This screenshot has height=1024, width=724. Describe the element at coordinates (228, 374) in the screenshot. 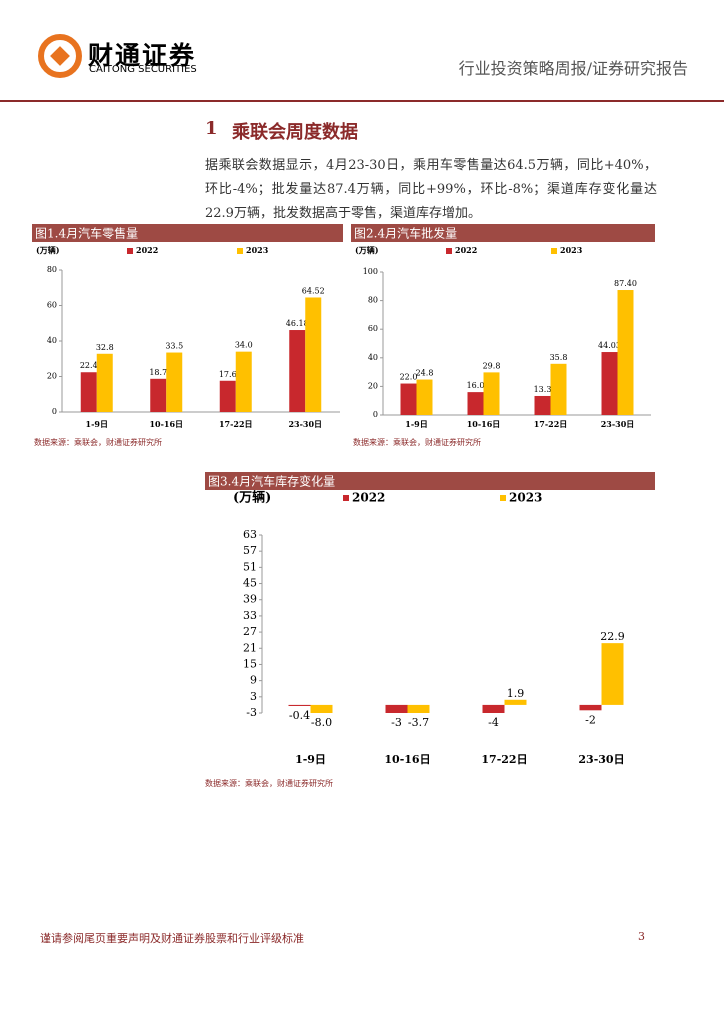

I see `value-label: 17.6` at that location.